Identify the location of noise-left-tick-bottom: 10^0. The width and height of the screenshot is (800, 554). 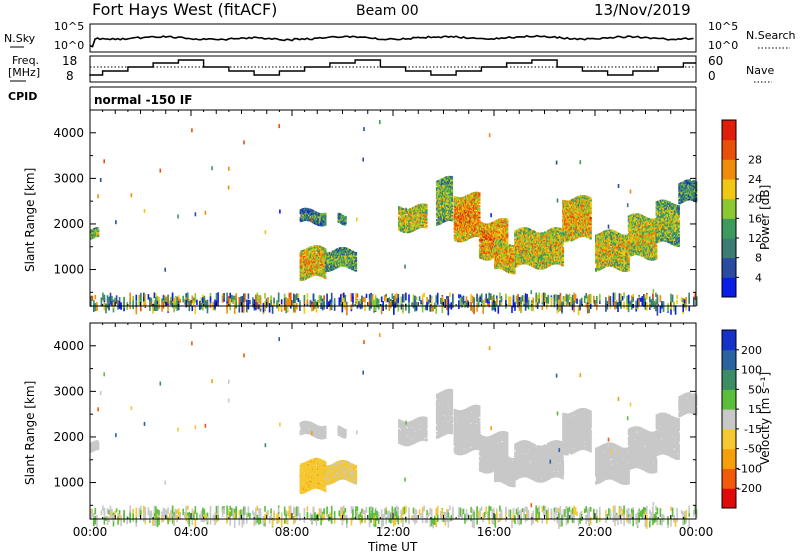
(69, 45).